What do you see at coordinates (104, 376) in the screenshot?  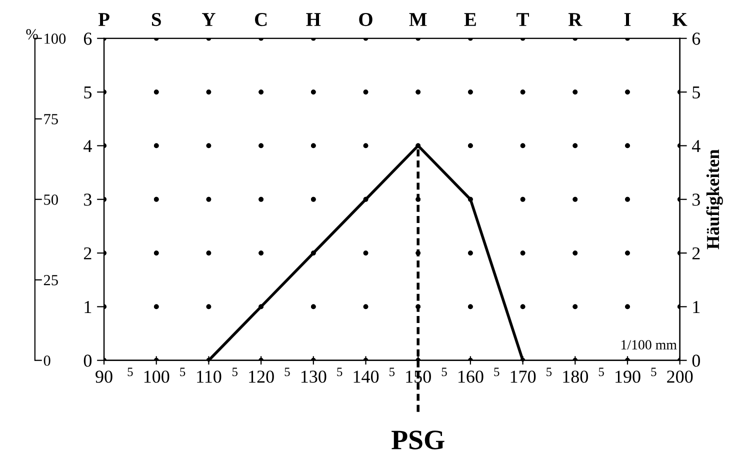 I see `x-tick-label: 90` at bounding box center [104, 376].